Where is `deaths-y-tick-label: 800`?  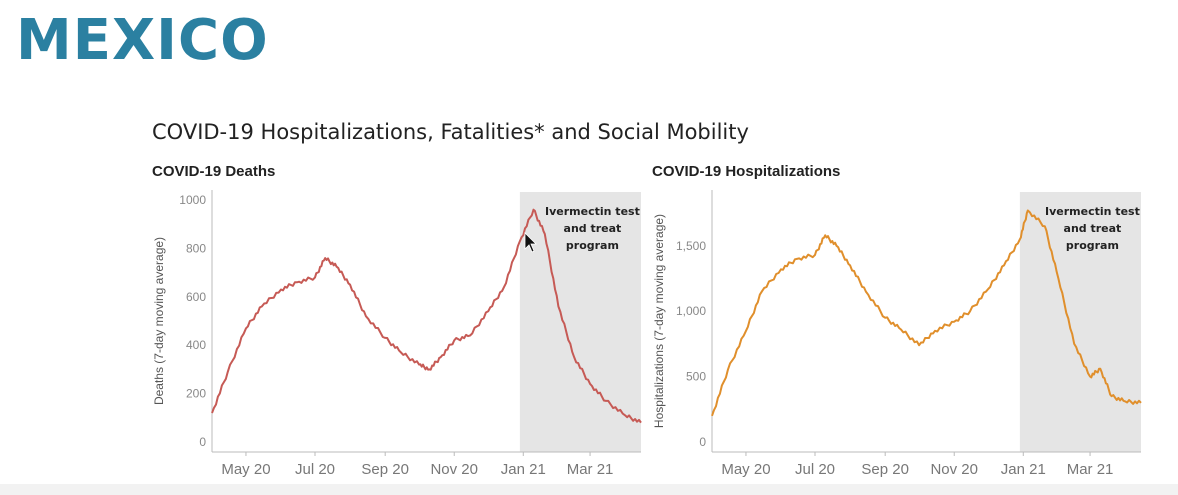
deaths-y-tick-label: 800 is located at coordinates (196, 248).